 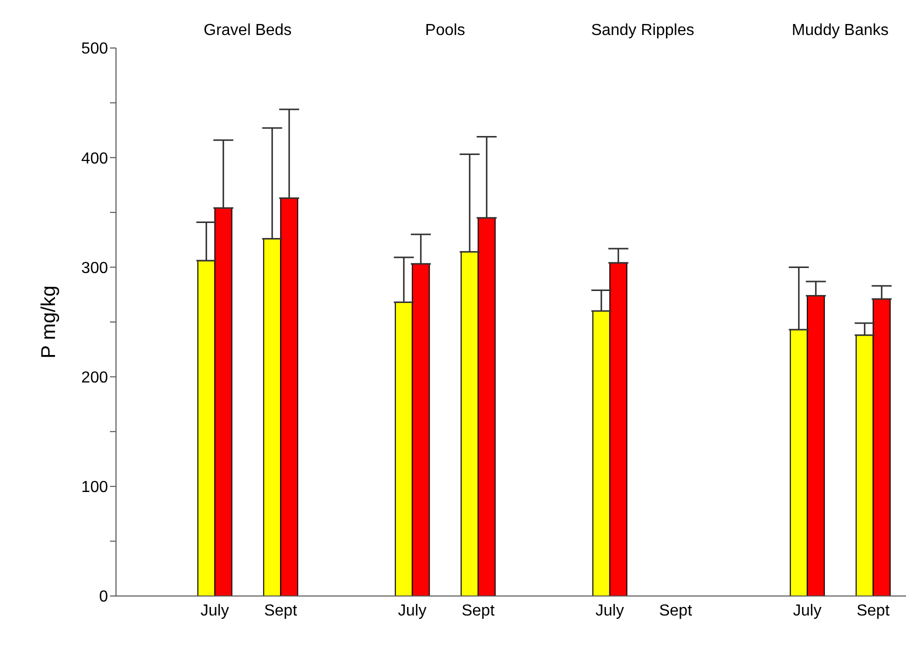 What do you see at coordinates (445, 31) in the screenshot?
I see `text: Pools` at bounding box center [445, 31].